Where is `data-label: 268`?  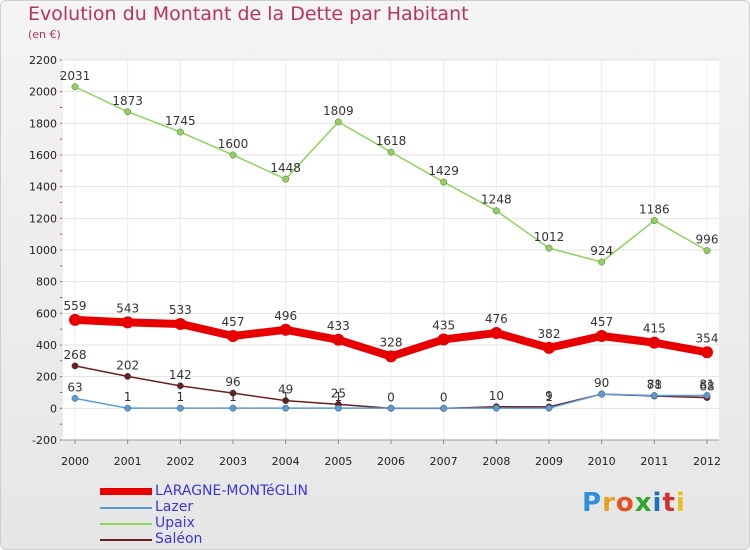
data-label: 268 is located at coordinates (75, 355).